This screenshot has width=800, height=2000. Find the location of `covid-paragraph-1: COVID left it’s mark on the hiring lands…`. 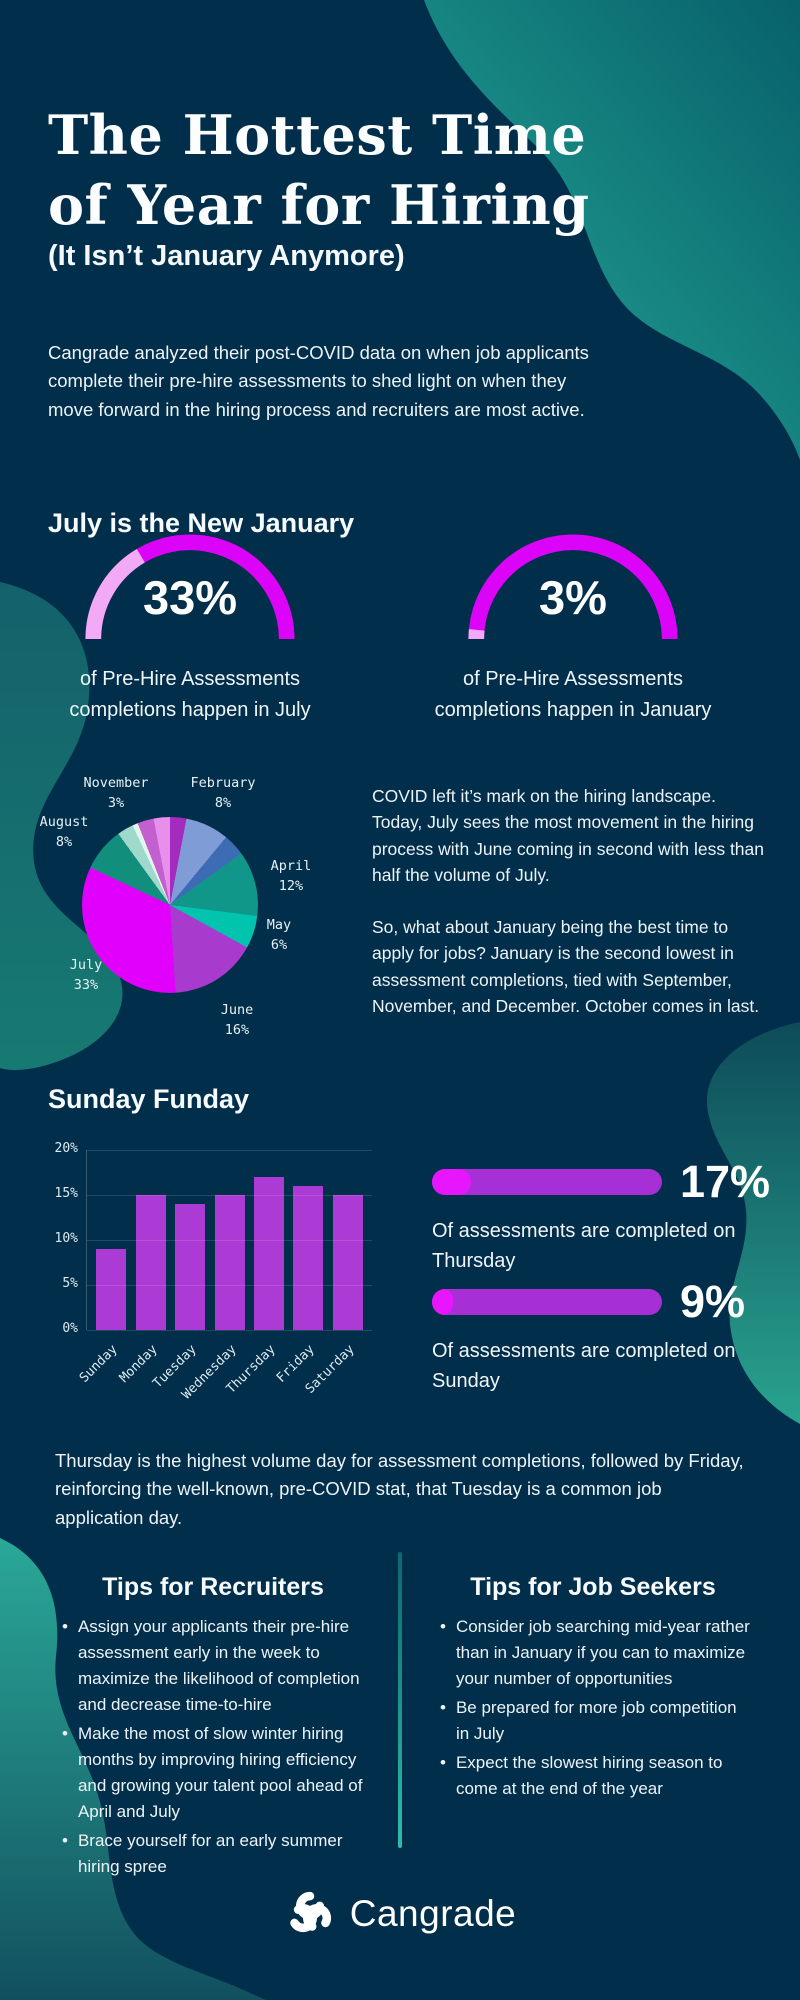

covid-paragraph-1: COVID left it’s mark on the hiring lands… is located at coordinates (568, 835).